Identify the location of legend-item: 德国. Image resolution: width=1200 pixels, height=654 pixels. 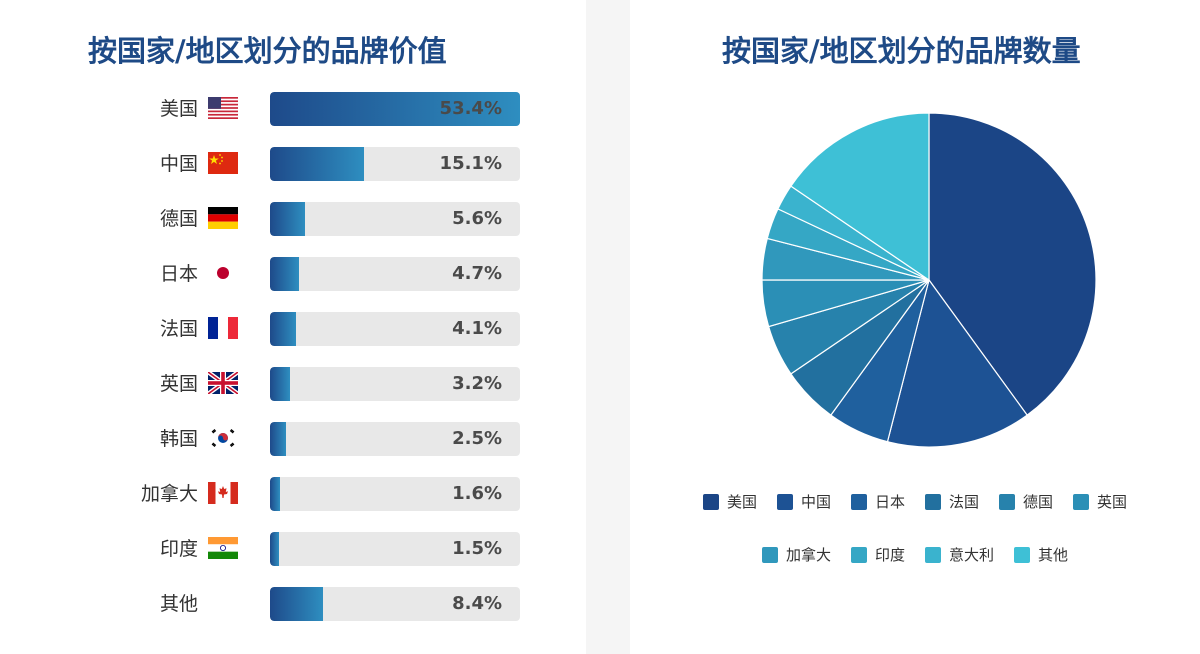
(1026, 501).